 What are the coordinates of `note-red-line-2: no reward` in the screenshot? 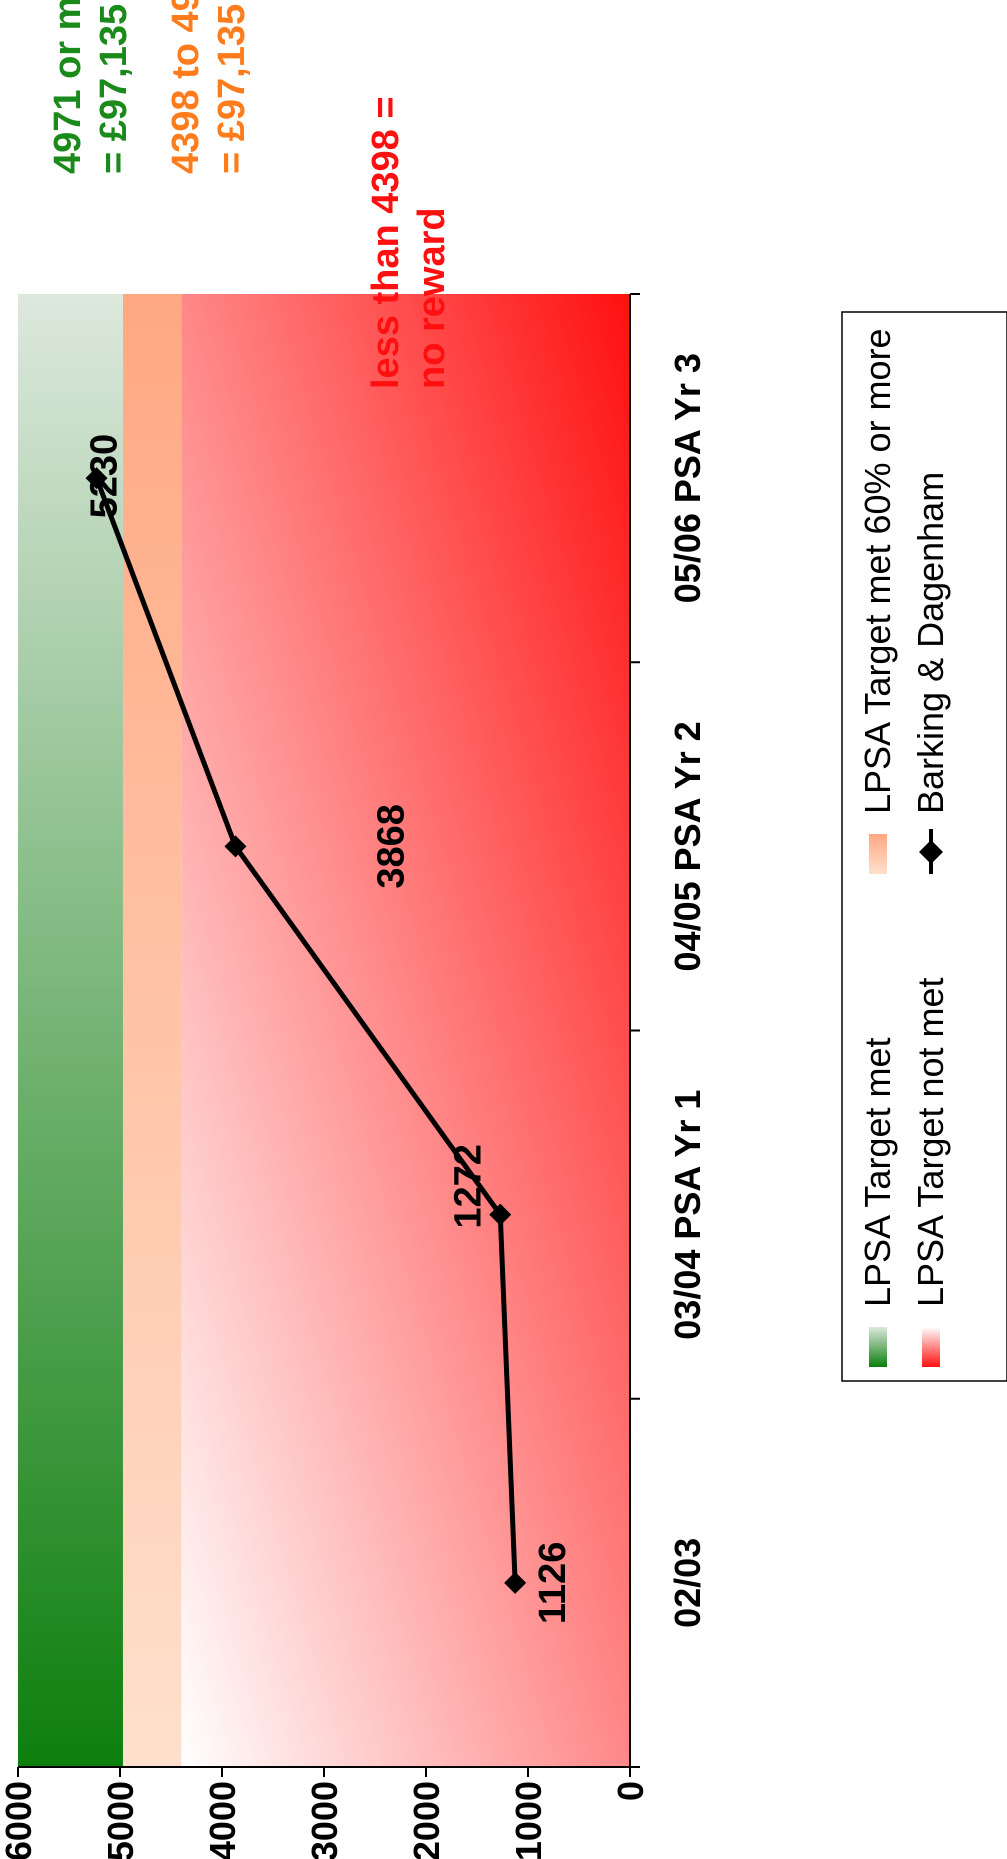 It's located at (432, 298).